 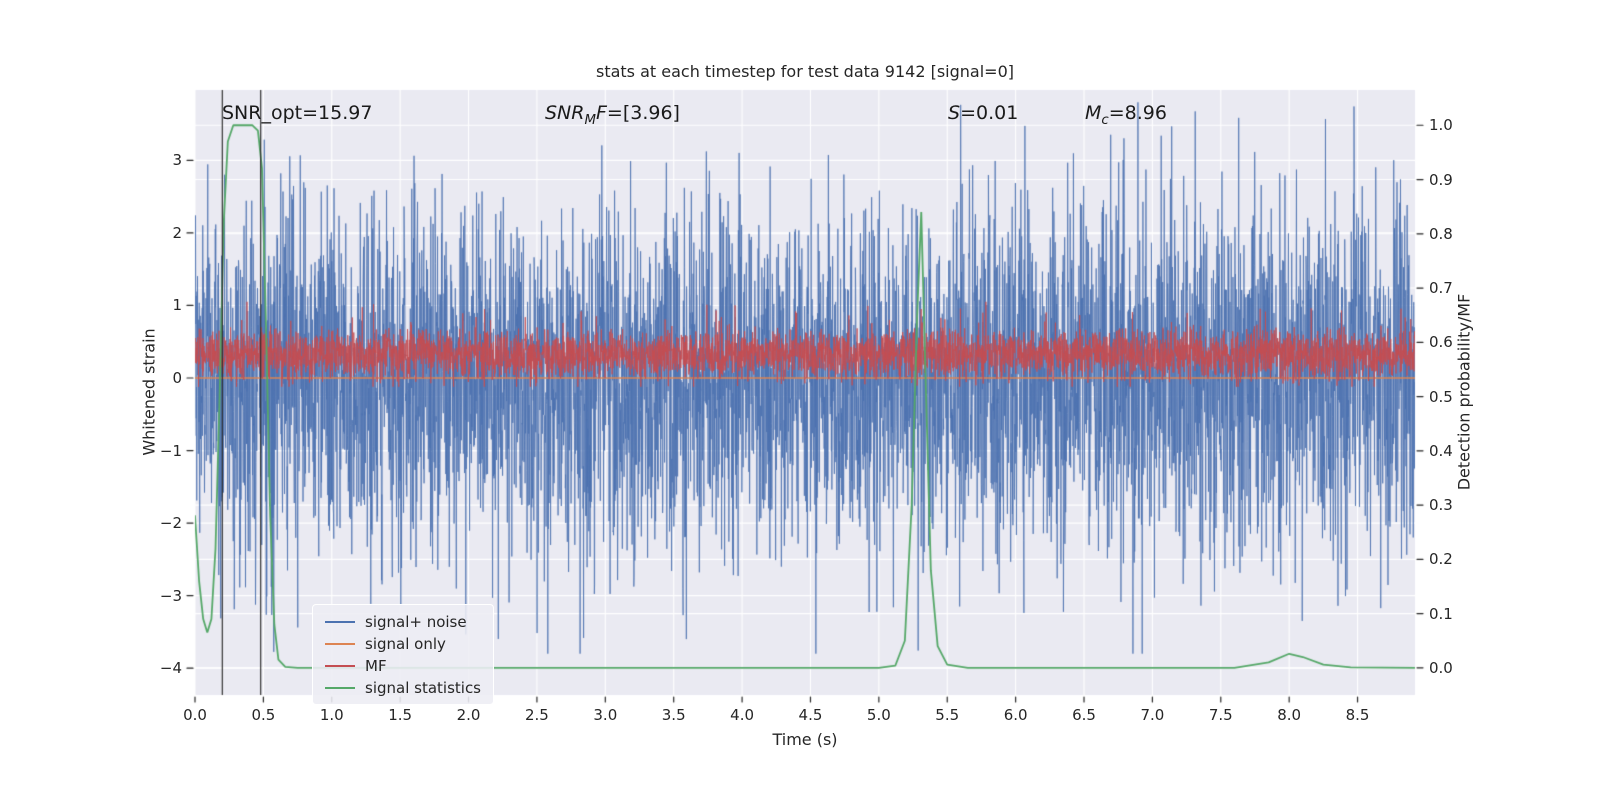 What do you see at coordinates (643, 113) in the screenshot?
I see `annotation-snr-mf-rest: =[3.96]` at bounding box center [643, 113].